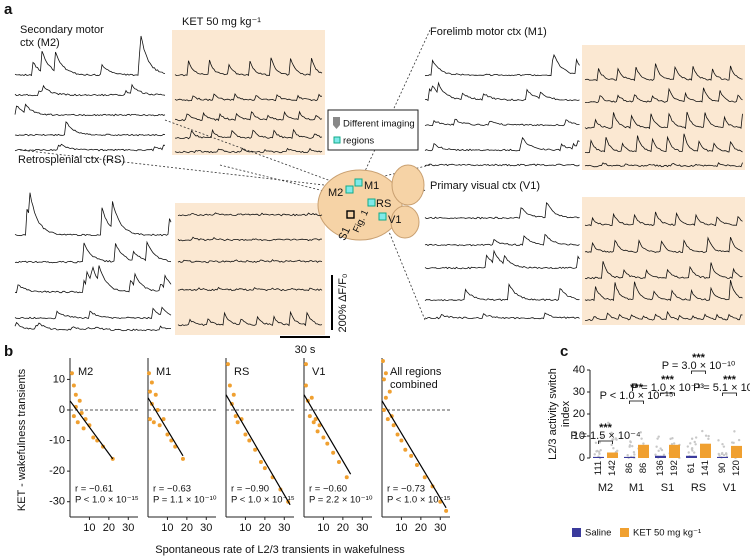 This screenshot has width=750, height=560. Describe the element at coordinates (241, 372) in the screenshot. I see `panel-title: RS` at that location.